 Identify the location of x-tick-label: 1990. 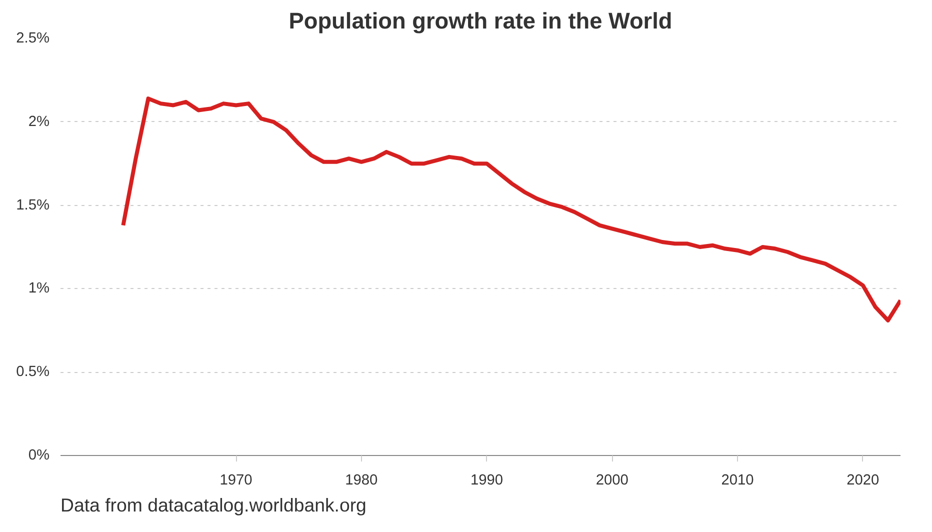
(487, 480).